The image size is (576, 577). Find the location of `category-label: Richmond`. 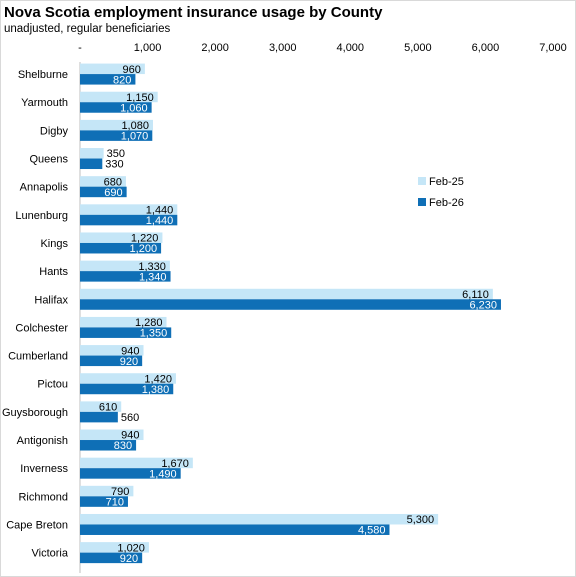

category-label: Richmond is located at coordinates (43, 497).